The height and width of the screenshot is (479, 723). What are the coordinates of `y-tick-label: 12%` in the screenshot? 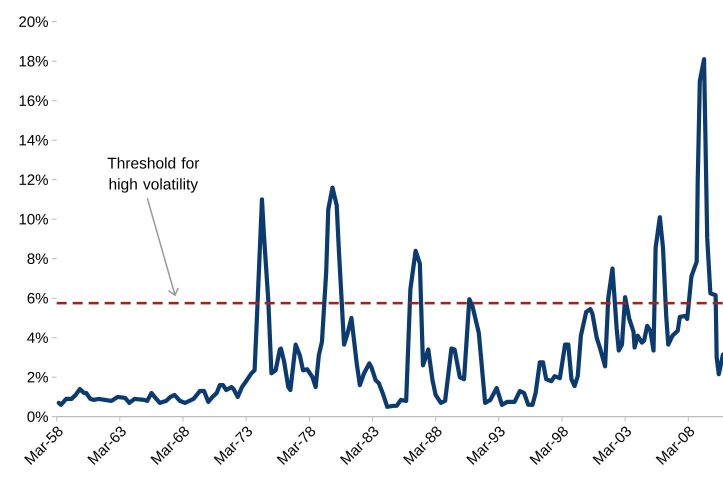 It's located at (34, 179).